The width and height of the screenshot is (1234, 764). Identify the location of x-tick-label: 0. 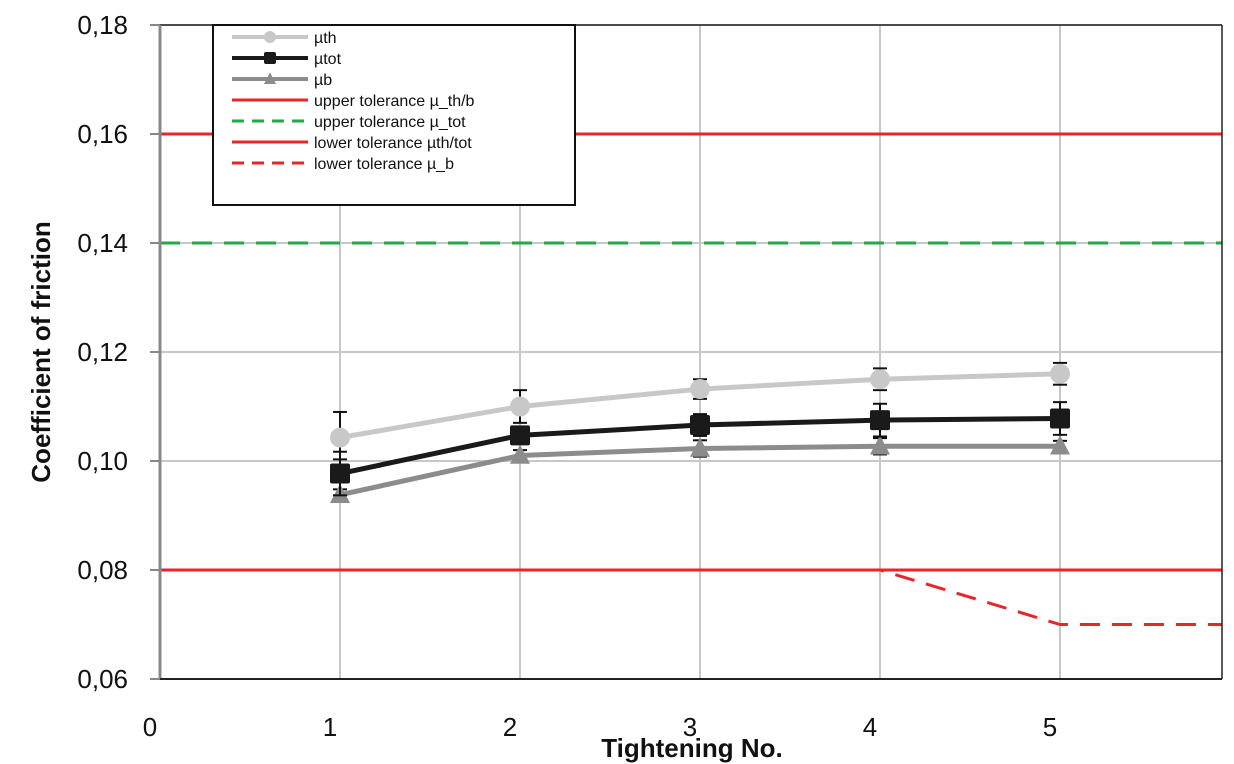
(150, 727).